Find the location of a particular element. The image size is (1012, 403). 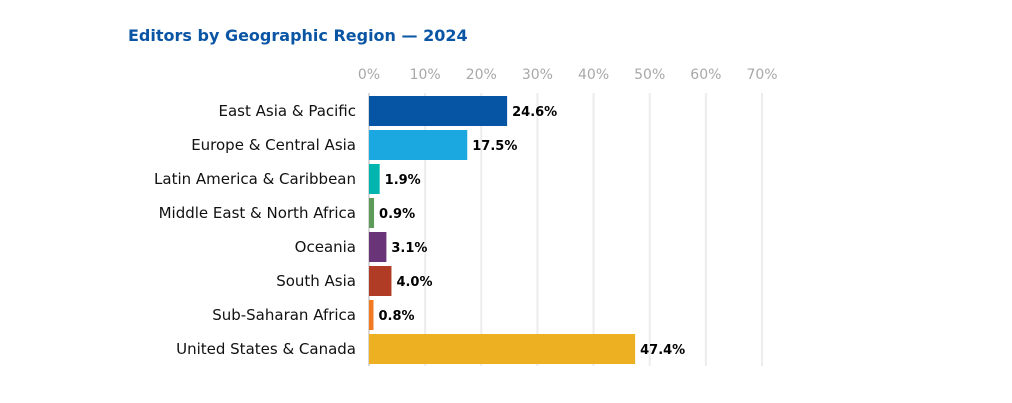

data-label: 4.0% is located at coordinates (414, 282).